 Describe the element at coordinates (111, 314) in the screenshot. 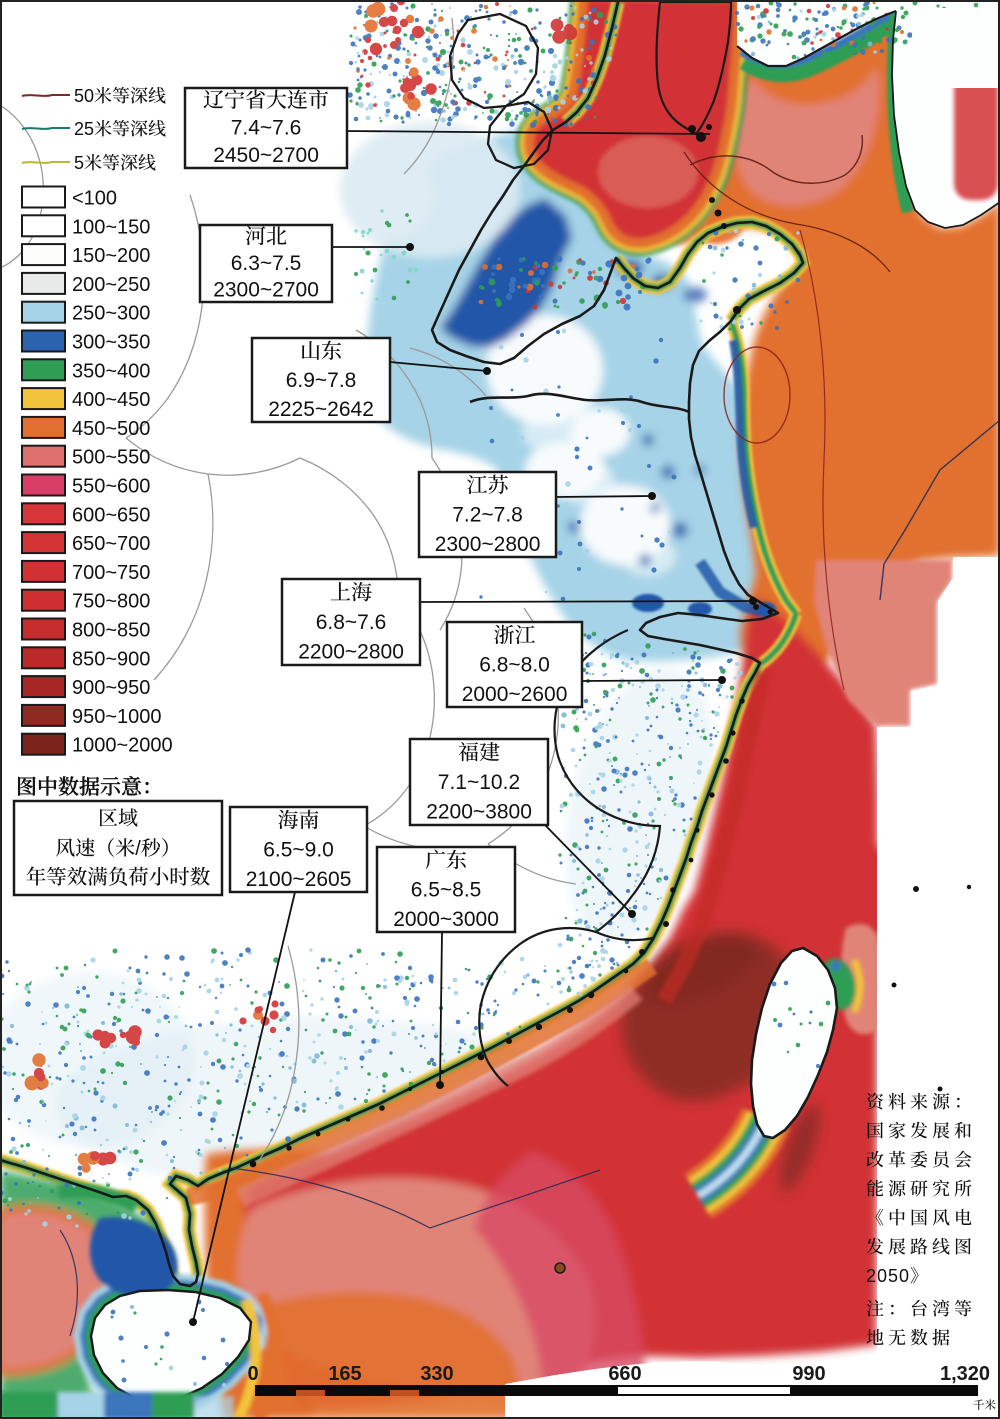

I see `svg-text: 250~300` at that location.